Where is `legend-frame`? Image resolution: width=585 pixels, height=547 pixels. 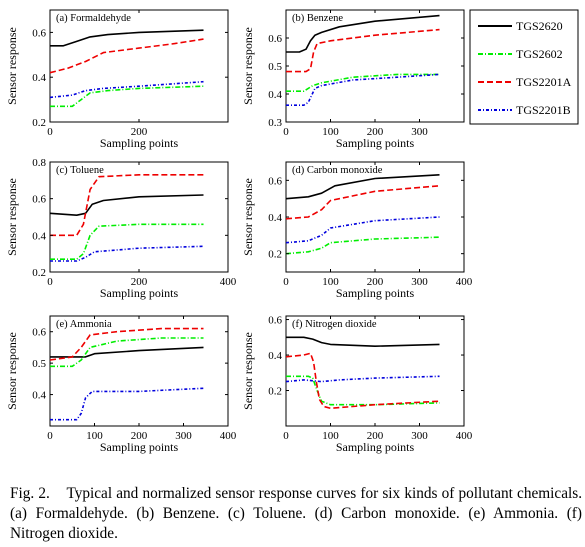
legend-frame is located at coordinates (524, 67).